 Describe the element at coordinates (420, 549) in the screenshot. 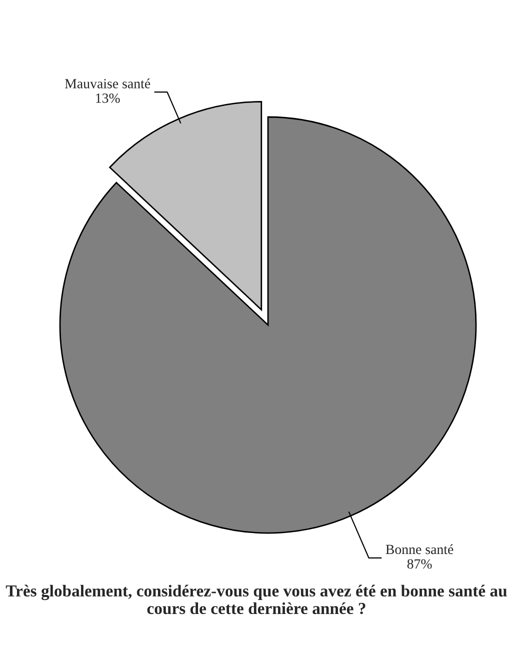

I see `slice-label: Bonne santé` at that location.